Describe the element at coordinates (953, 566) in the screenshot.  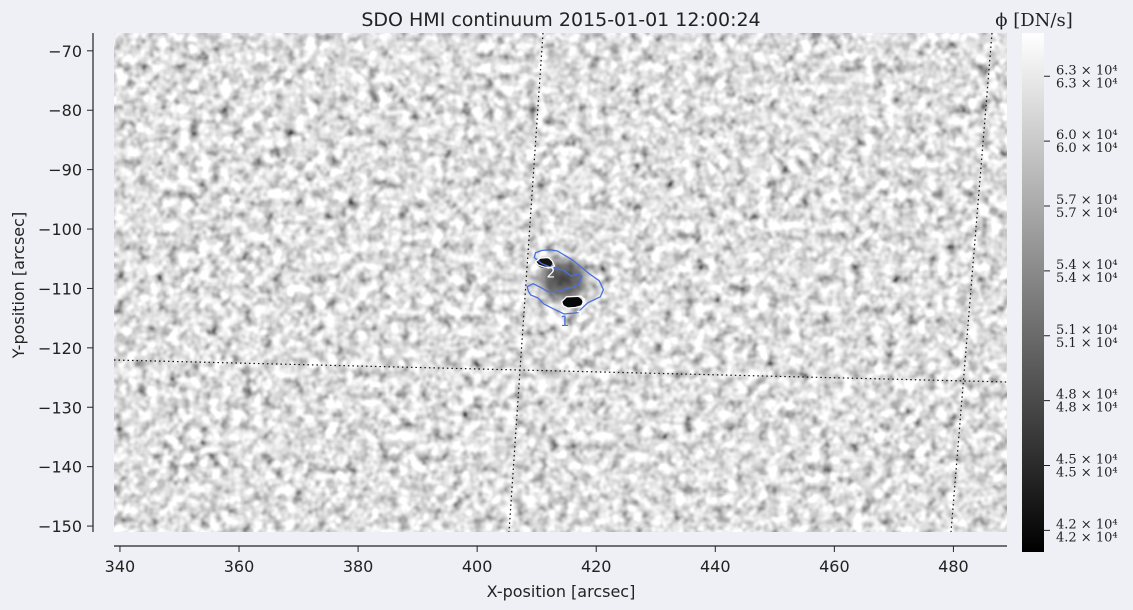
I see `x-tick-label: 480` at that location.